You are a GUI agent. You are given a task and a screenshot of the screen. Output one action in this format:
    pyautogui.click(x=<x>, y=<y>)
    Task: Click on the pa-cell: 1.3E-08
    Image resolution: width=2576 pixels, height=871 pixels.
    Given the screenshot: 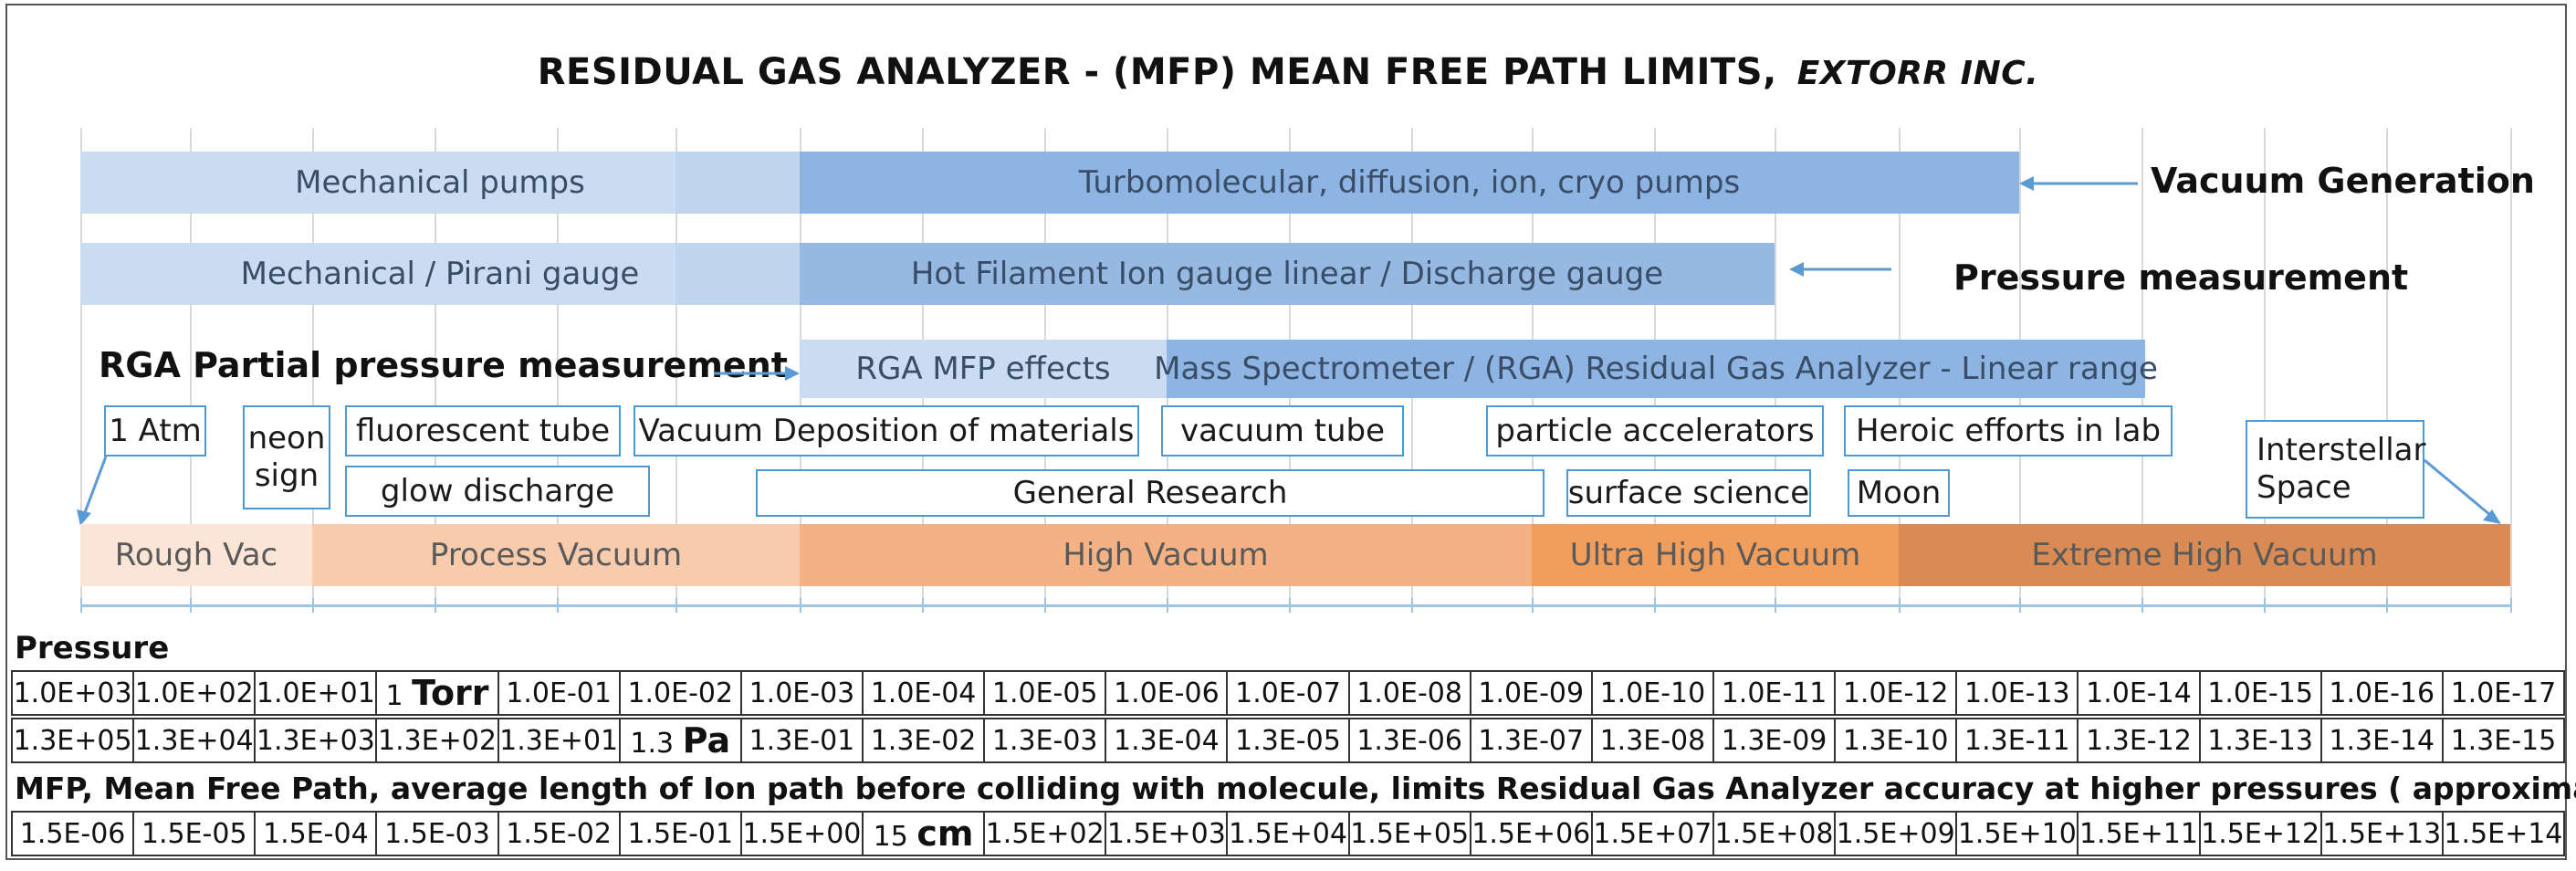 What is the action you would take?
    pyautogui.click(x=1652, y=740)
    